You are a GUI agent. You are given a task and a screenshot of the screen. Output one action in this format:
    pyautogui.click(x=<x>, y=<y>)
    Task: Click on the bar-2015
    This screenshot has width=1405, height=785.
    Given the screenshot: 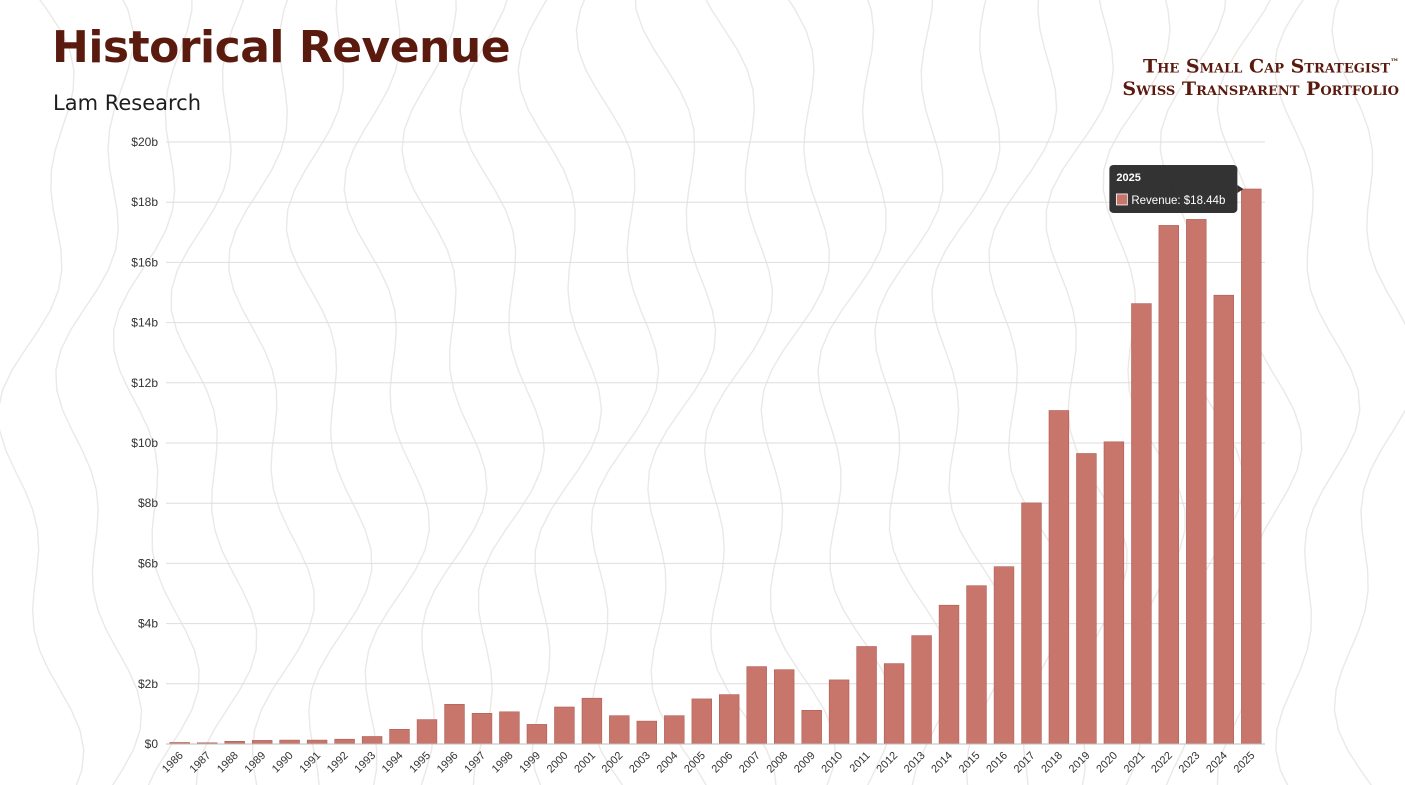 What is the action you would take?
    pyautogui.click(x=976, y=665)
    